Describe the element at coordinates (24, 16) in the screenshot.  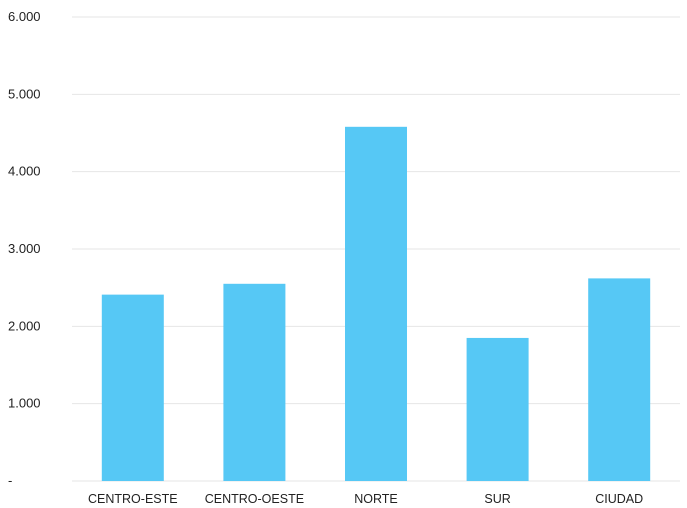
I see `y-tick-label: 6.000` at that location.